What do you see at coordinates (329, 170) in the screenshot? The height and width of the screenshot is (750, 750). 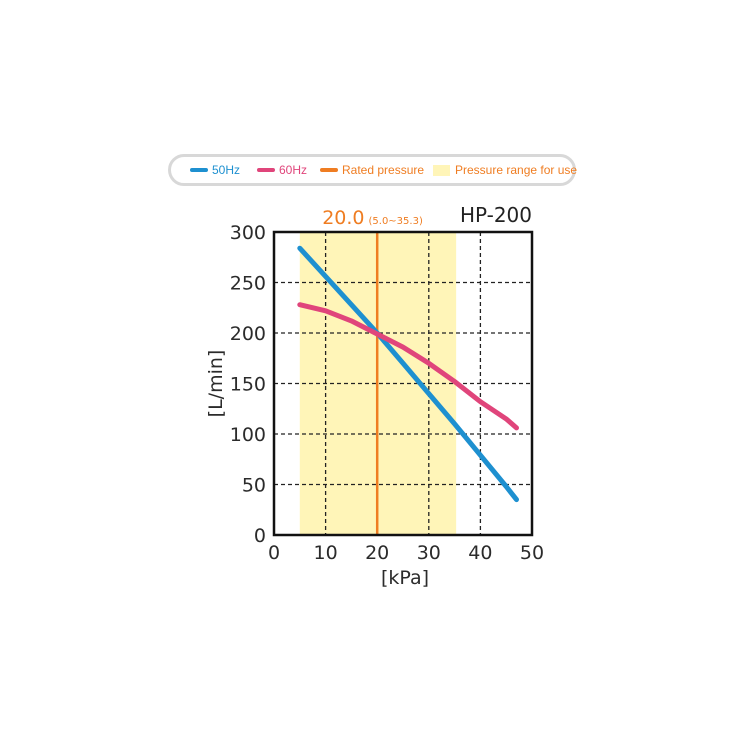 I see `legend-swatch-rated-pressure` at bounding box center [329, 170].